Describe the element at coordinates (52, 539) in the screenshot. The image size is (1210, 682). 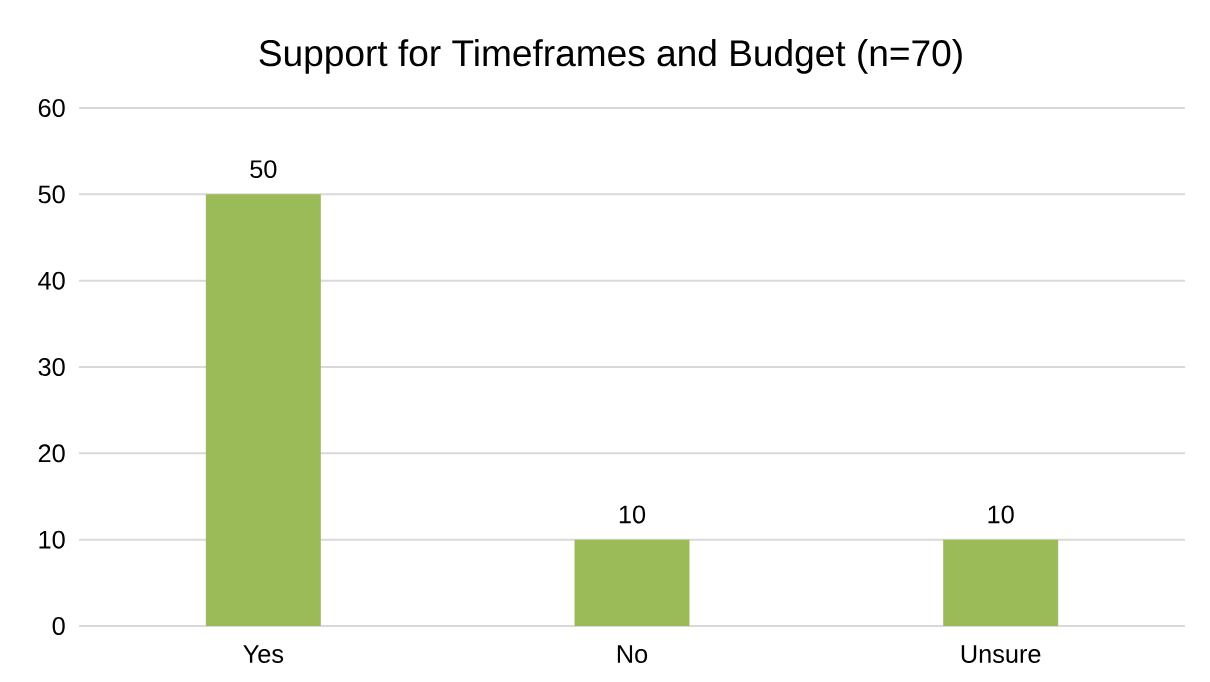
I see `y-tick-label: 10` at that location.